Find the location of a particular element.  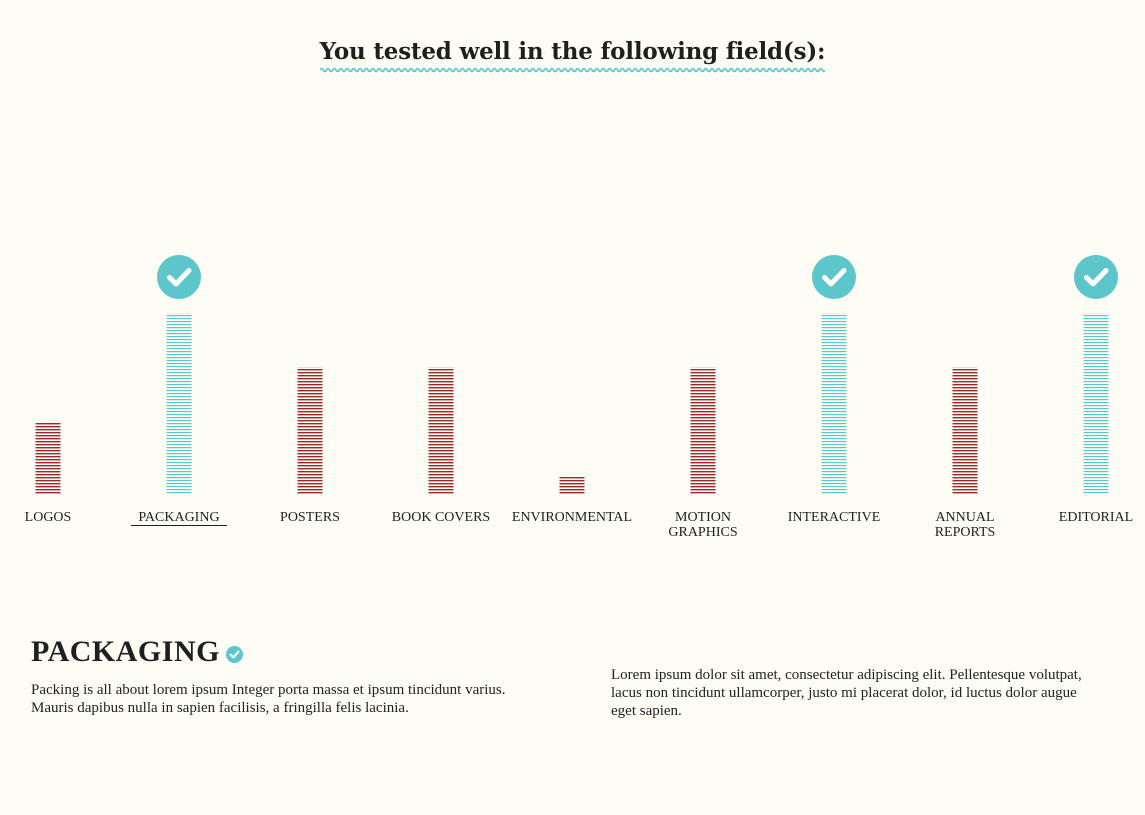

category-label: PACKAGING is located at coordinates (178, 517).